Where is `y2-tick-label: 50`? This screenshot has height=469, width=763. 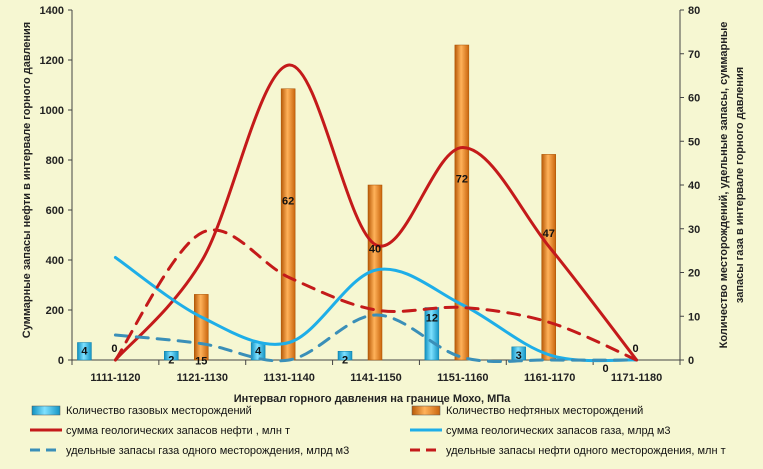
y2-tick-label: 50 is located at coordinates (694, 142).